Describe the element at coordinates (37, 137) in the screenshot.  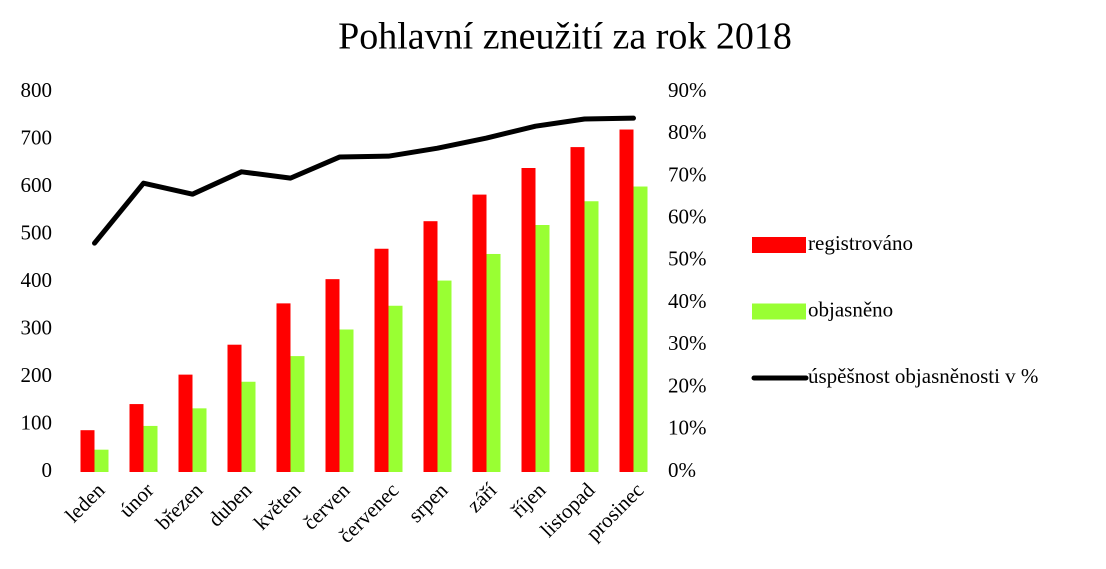
I see `y-tick-label: 700` at that location.